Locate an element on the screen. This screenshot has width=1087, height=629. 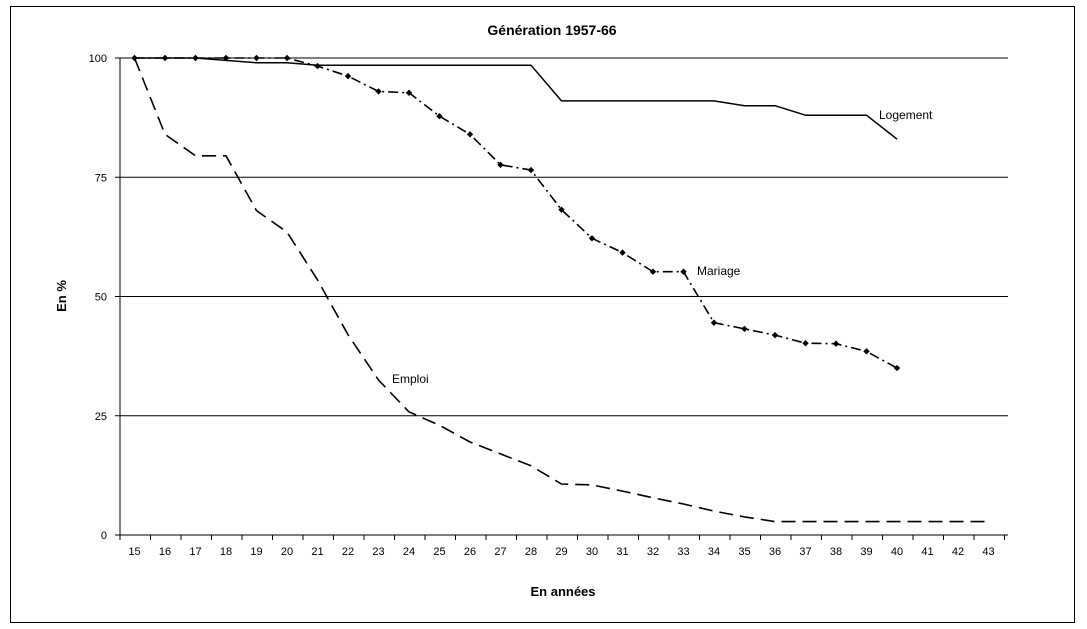
x-tick-label: 36 is located at coordinates (775, 552).